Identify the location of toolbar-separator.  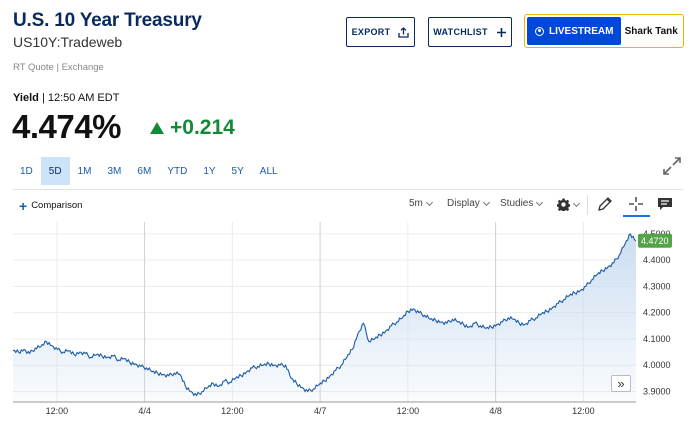
(587, 205).